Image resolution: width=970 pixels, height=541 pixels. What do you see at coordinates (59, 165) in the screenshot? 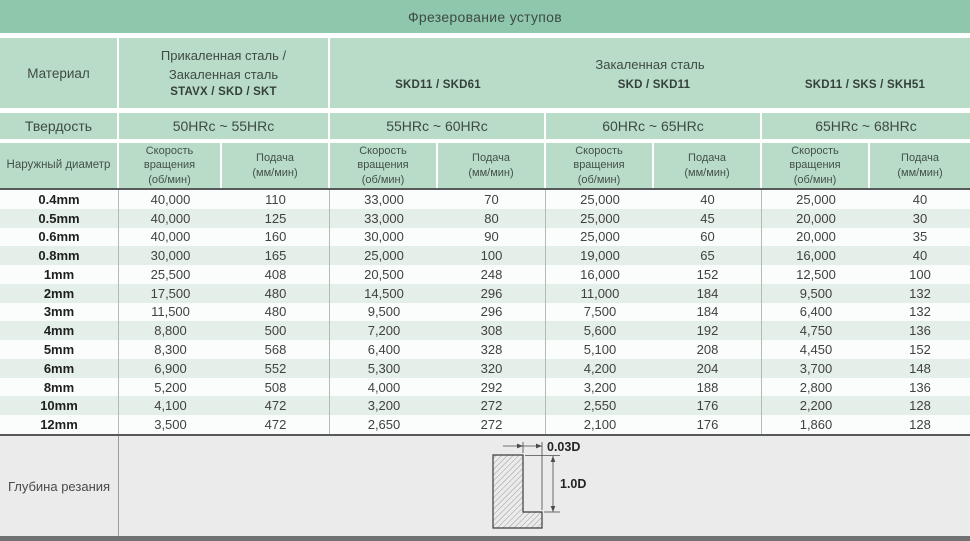
I see `outer-diameter-header: Наружный диаметр` at bounding box center [59, 165].